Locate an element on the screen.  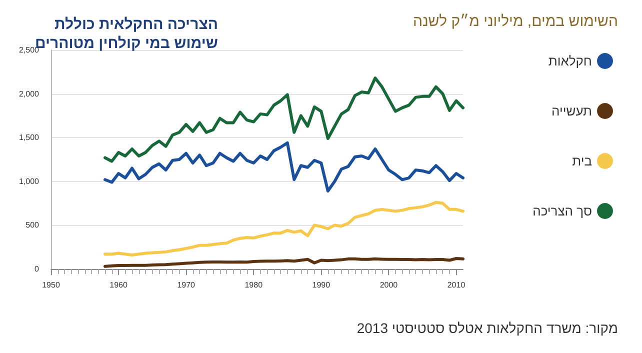
legend-label: חקלאות is located at coordinates (570, 61).